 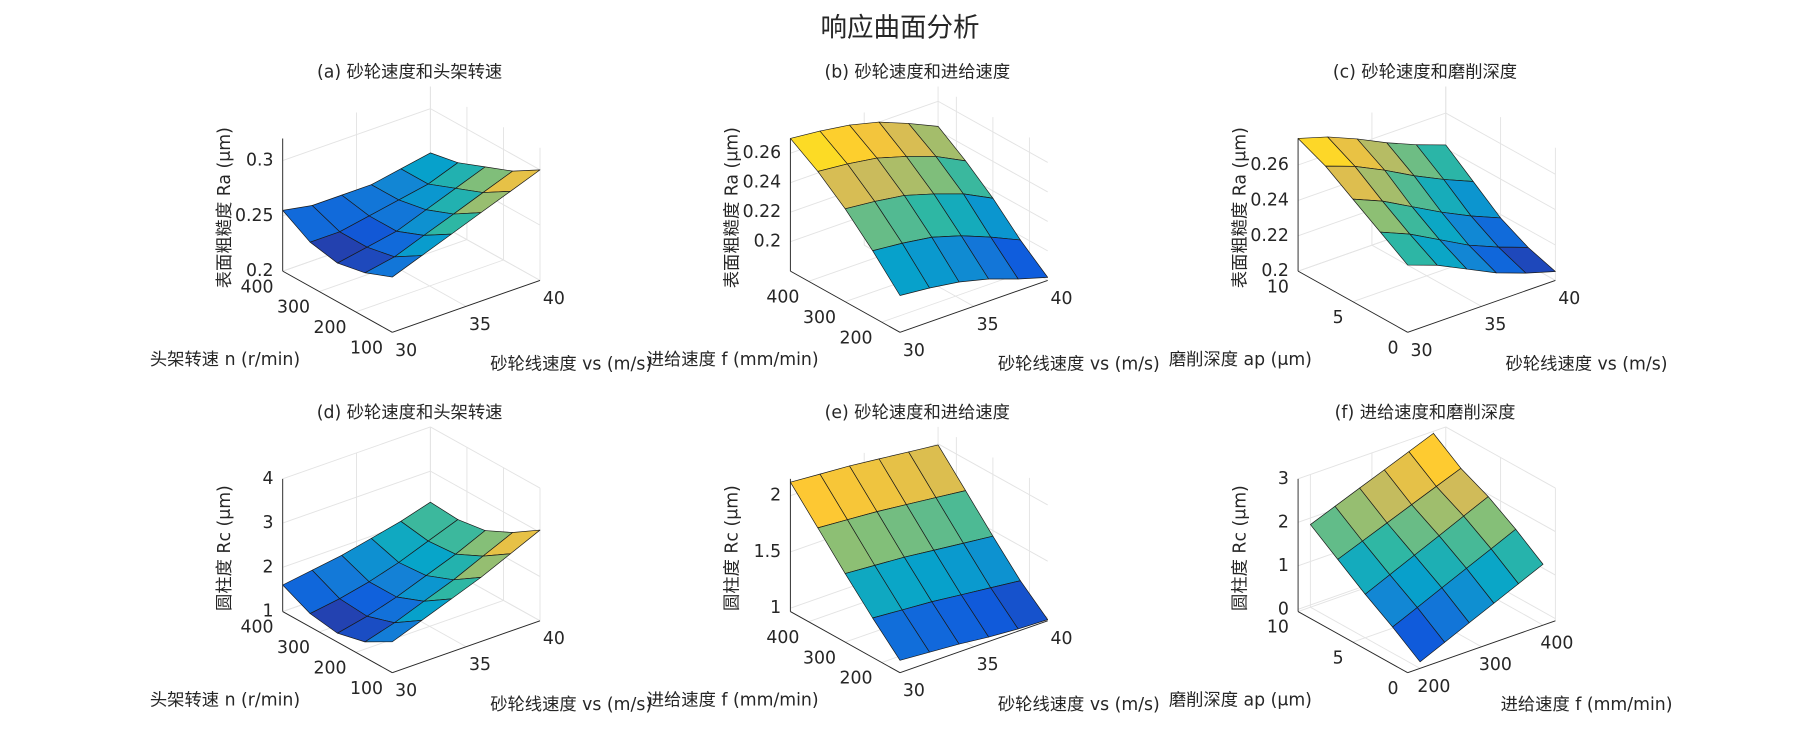 What do you see at coordinates (1338, 318) in the screenshot?
I see `y-tick-label: 5` at bounding box center [1338, 318].